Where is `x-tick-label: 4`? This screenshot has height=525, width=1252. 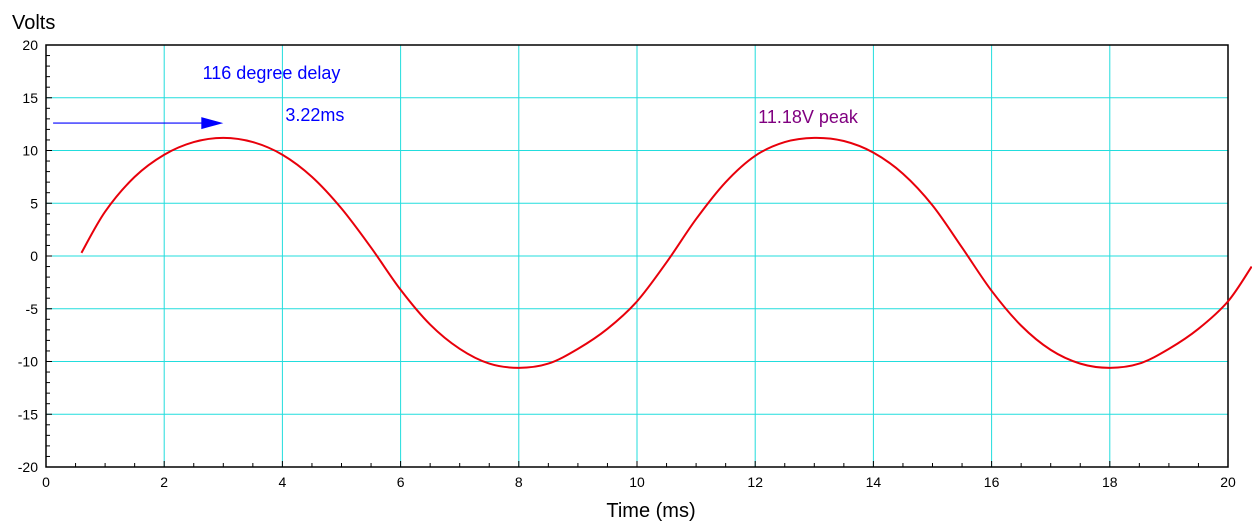
x-tick-label: 4 is located at coordinates (283, 482).